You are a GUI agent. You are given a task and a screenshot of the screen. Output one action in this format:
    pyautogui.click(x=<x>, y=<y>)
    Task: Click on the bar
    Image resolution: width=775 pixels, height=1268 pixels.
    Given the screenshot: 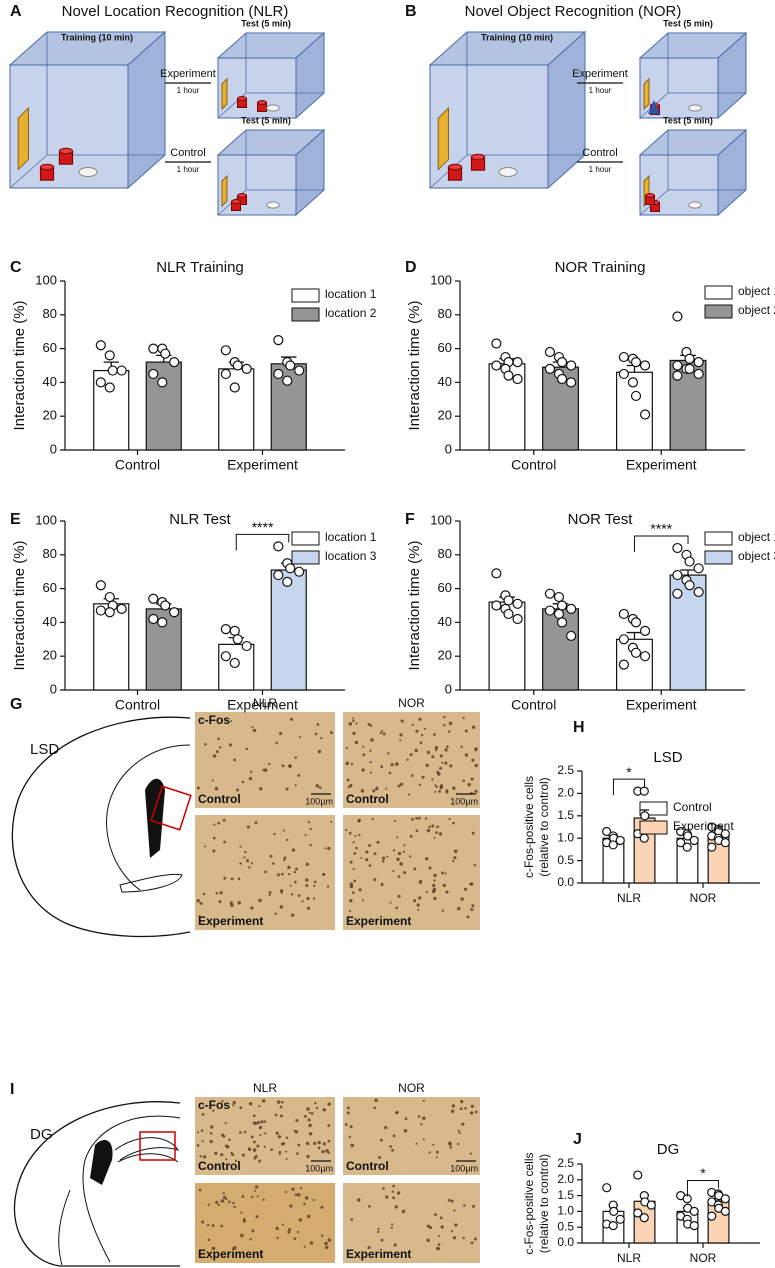 What is the action you would take?
    pyautogui.click(x=111, y=647)
    